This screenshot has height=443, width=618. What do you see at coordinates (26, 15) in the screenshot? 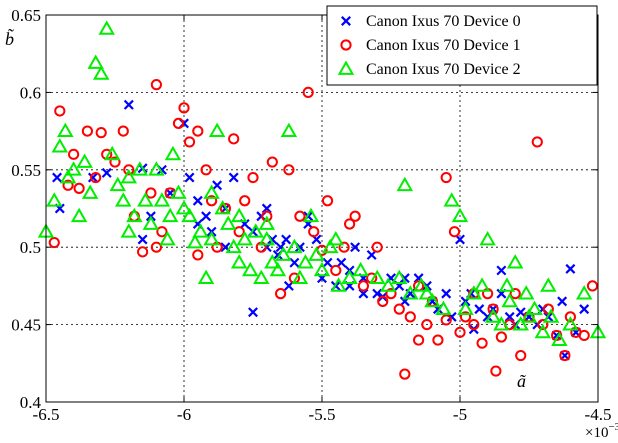
I see `y-tick-label: 0.65` at bounding box center [26, 15].